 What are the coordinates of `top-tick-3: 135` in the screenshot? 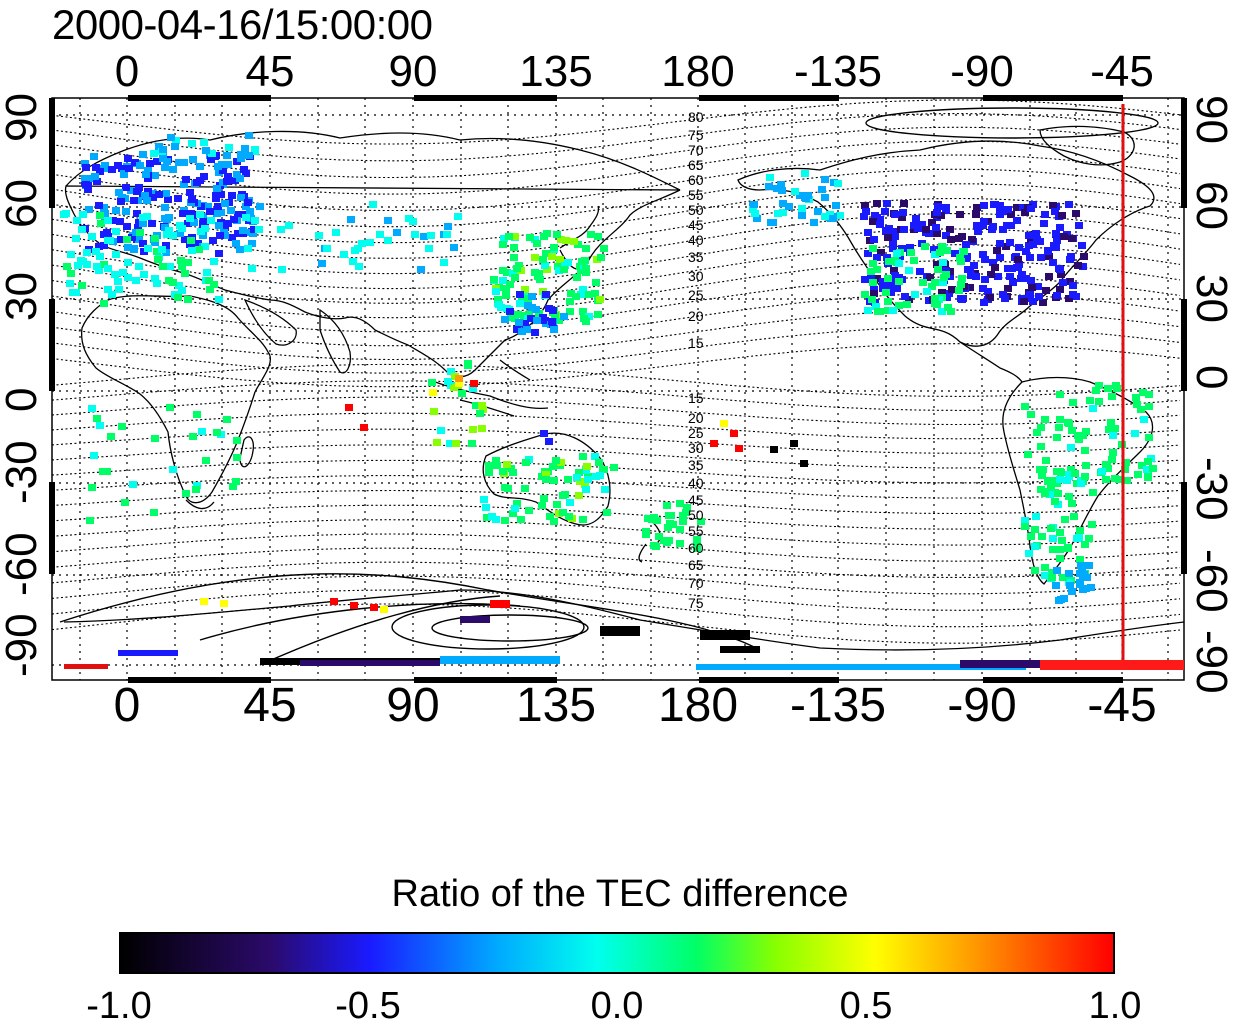 It's located at (556, 71).